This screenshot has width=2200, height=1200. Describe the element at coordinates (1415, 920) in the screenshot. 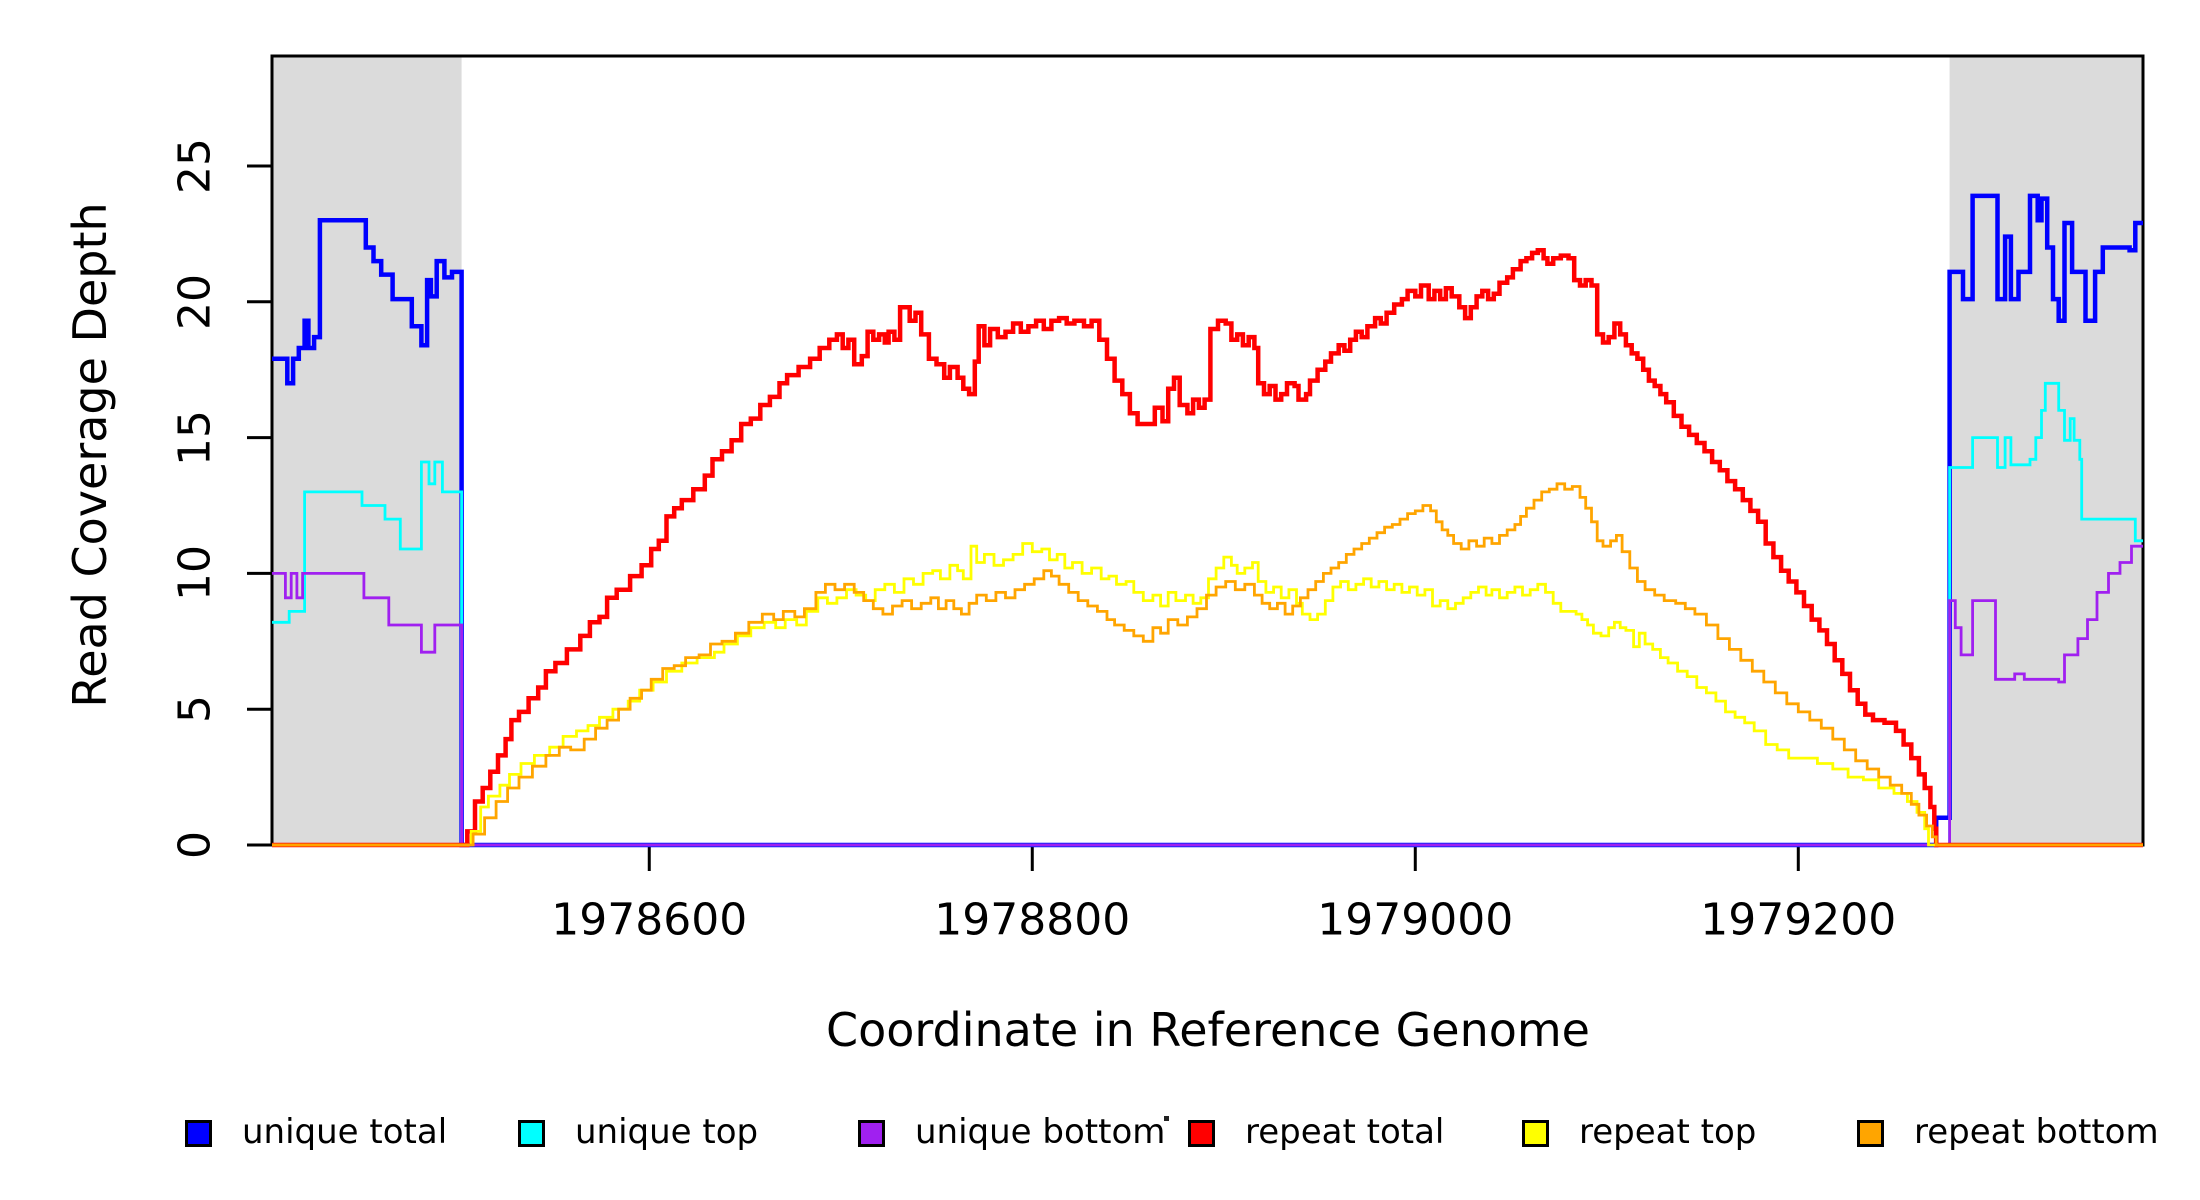

I see `x-tick-label: 1979000` at that location.